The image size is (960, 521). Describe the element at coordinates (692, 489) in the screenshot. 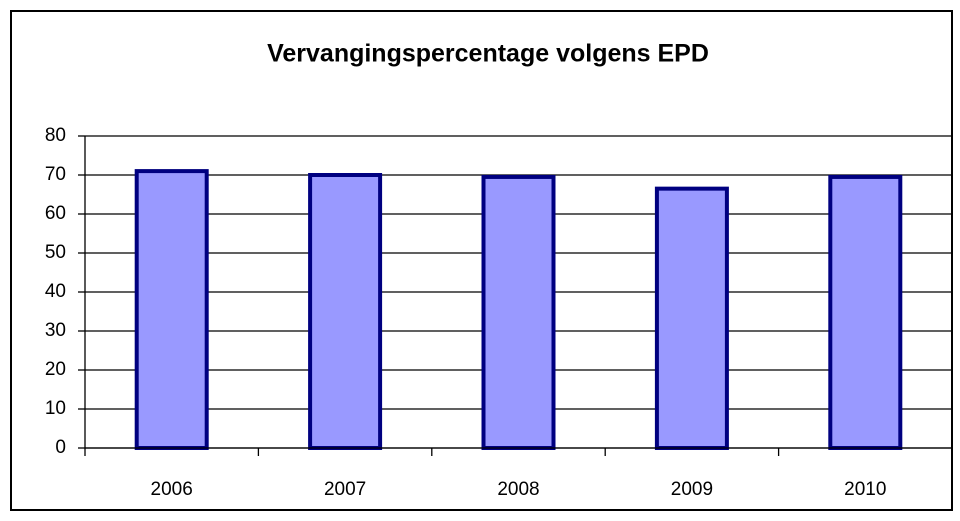

I see `x-tick-label: 2009` at that location.